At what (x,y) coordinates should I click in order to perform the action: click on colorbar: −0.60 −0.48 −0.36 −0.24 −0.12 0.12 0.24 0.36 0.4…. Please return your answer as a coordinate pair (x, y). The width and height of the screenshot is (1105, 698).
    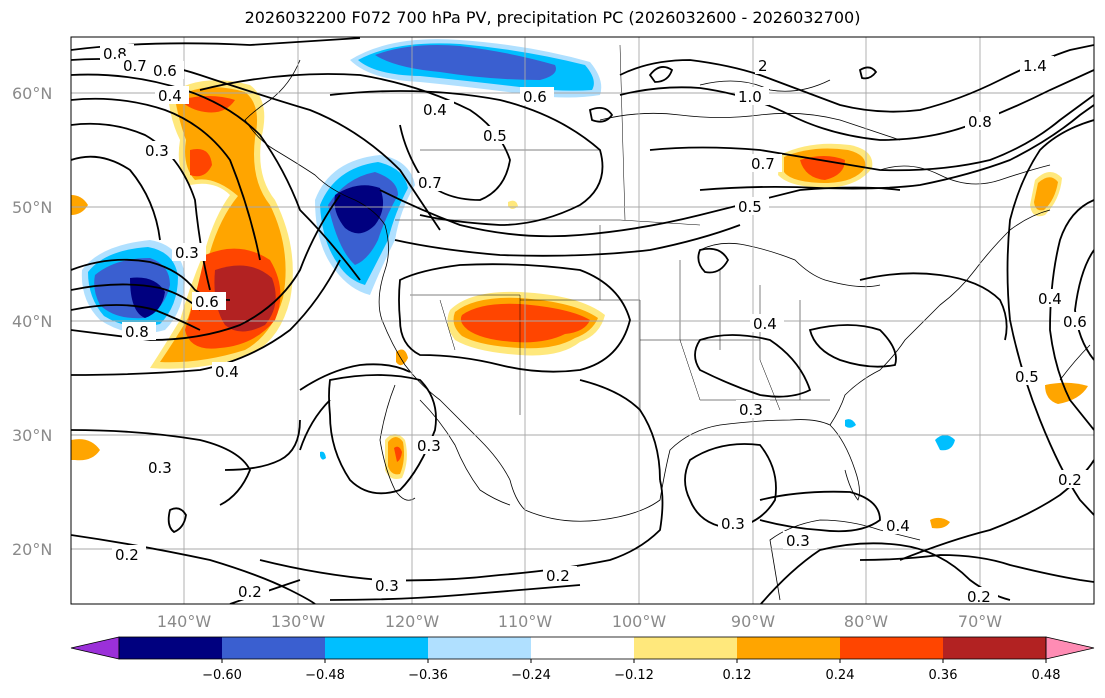
    Looking at the image, I should click on (582, 659).